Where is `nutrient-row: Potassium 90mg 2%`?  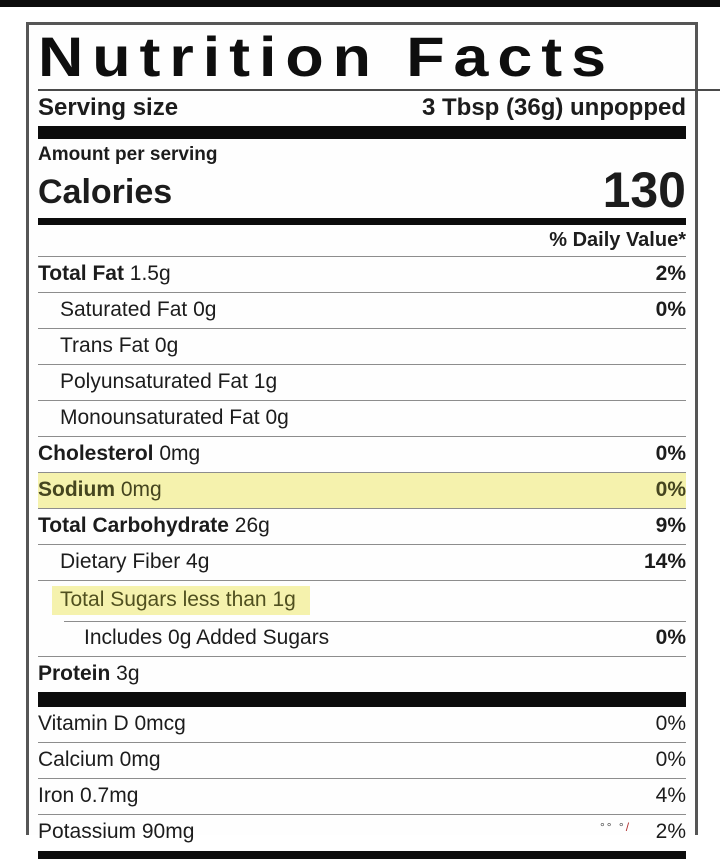 nutrient-row: Potassium 90mg 2% is located at coordinates (362, 832).